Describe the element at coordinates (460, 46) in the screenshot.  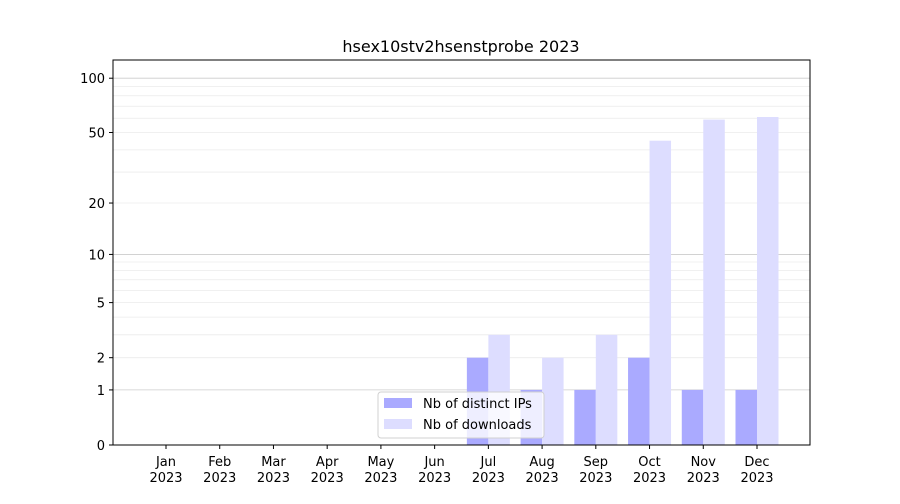
I see `chart-title: hsex10stv2hsenstprobe 2023` at that location.